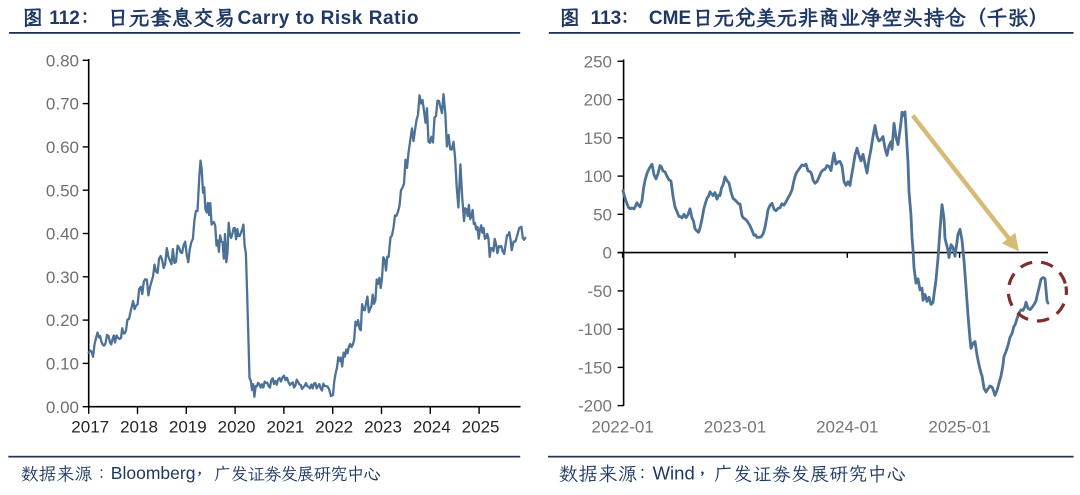 The width and height of the screenshot is (1080, 495). What do you see at coordinates (62, 147) in the screenshot?
I see `svg-text: 0.60` at bounding box center [62, 147].